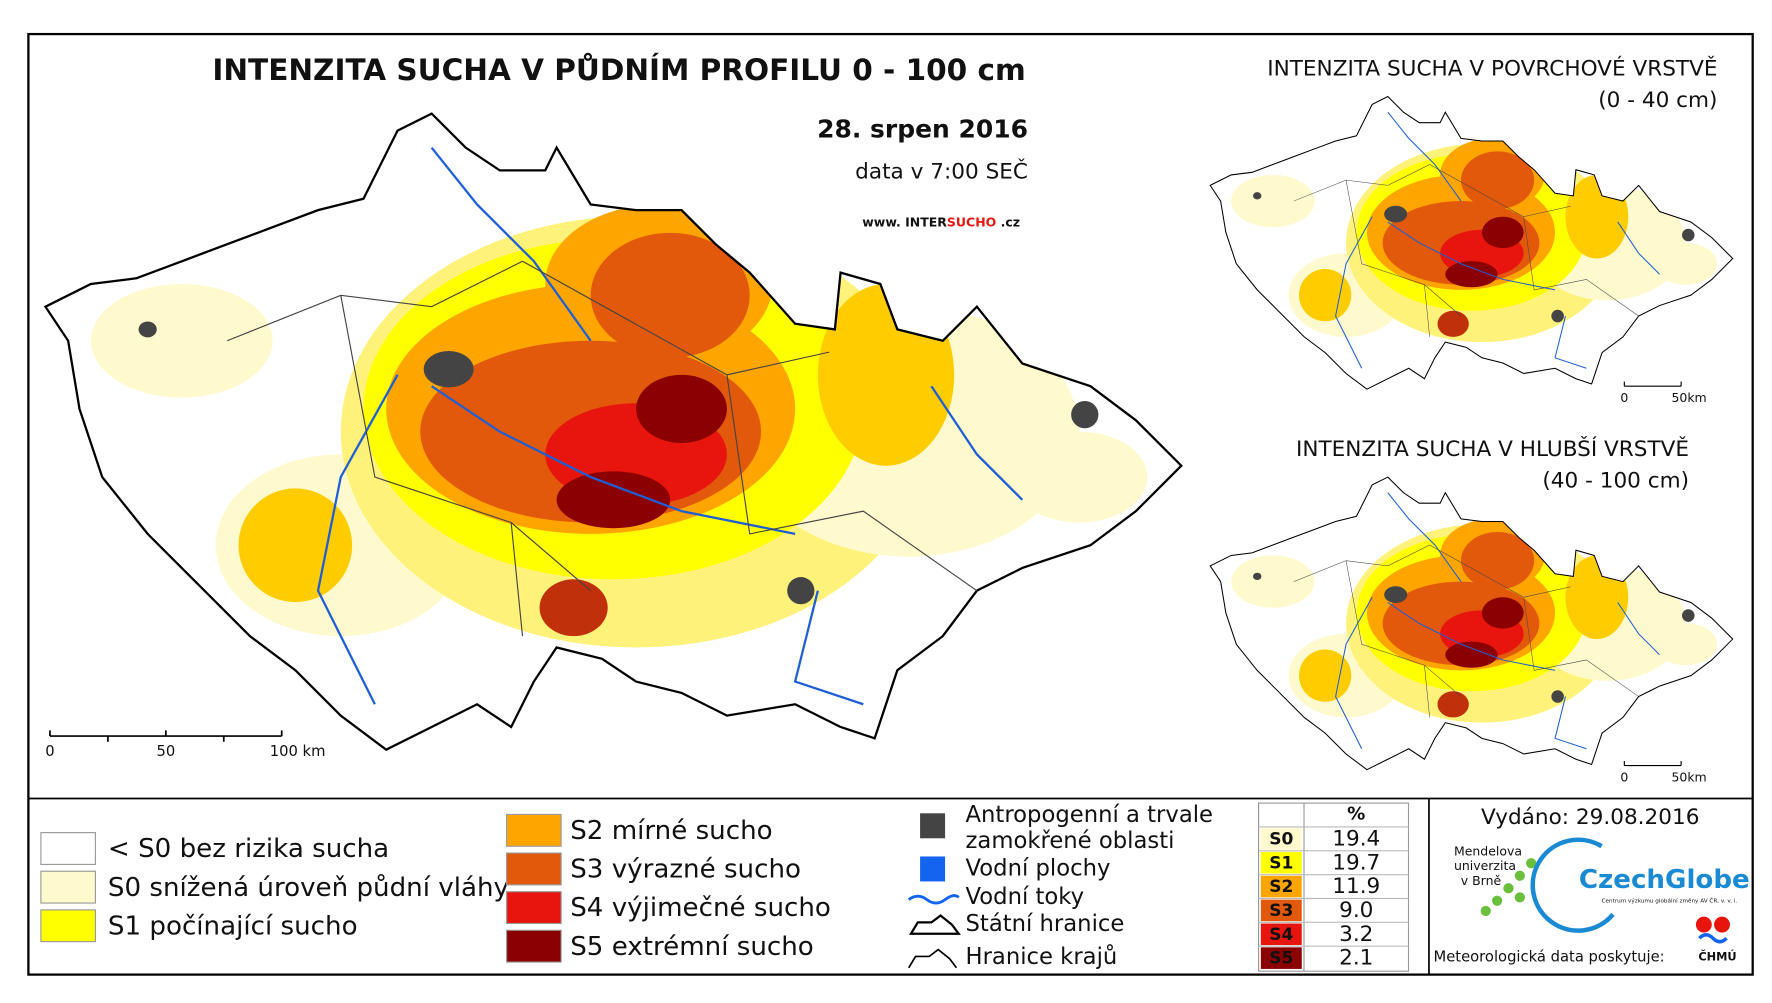  I want to click on logo-text: univerzita, so click(1485, 865).